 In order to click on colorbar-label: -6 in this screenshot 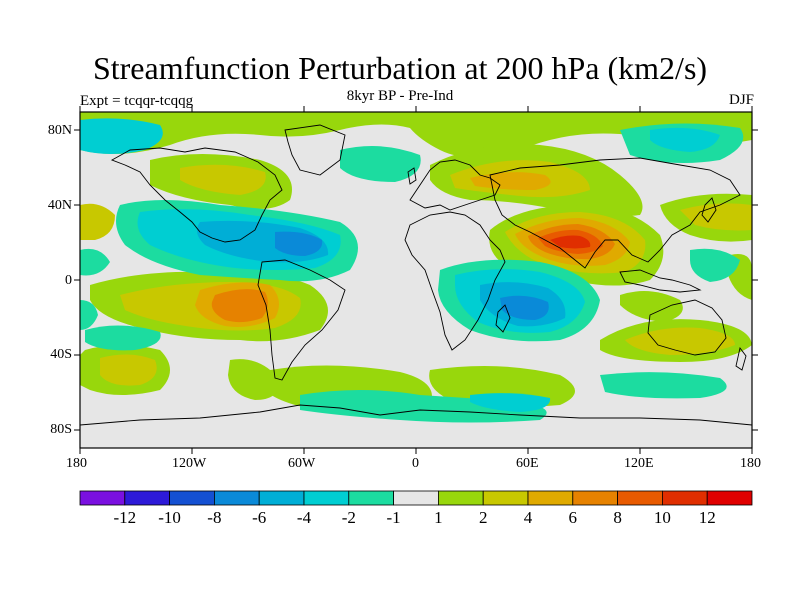, I will do `click(259, 517)`.